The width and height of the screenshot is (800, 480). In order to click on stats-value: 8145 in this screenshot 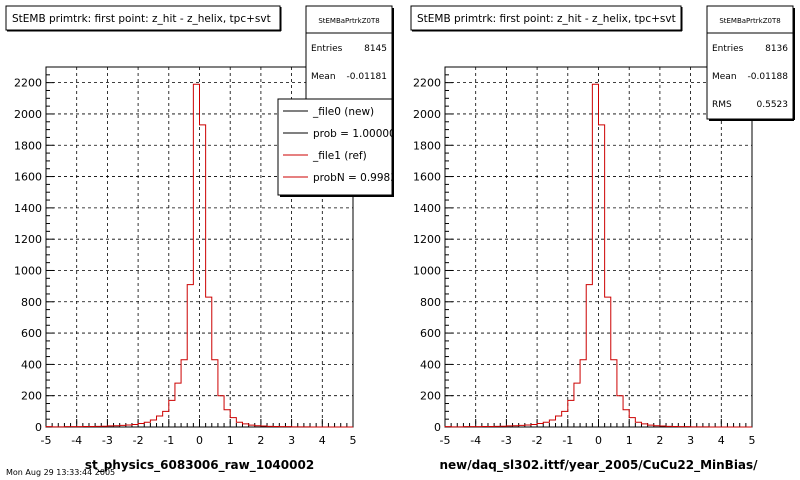, I will do `click(375, 49)`.